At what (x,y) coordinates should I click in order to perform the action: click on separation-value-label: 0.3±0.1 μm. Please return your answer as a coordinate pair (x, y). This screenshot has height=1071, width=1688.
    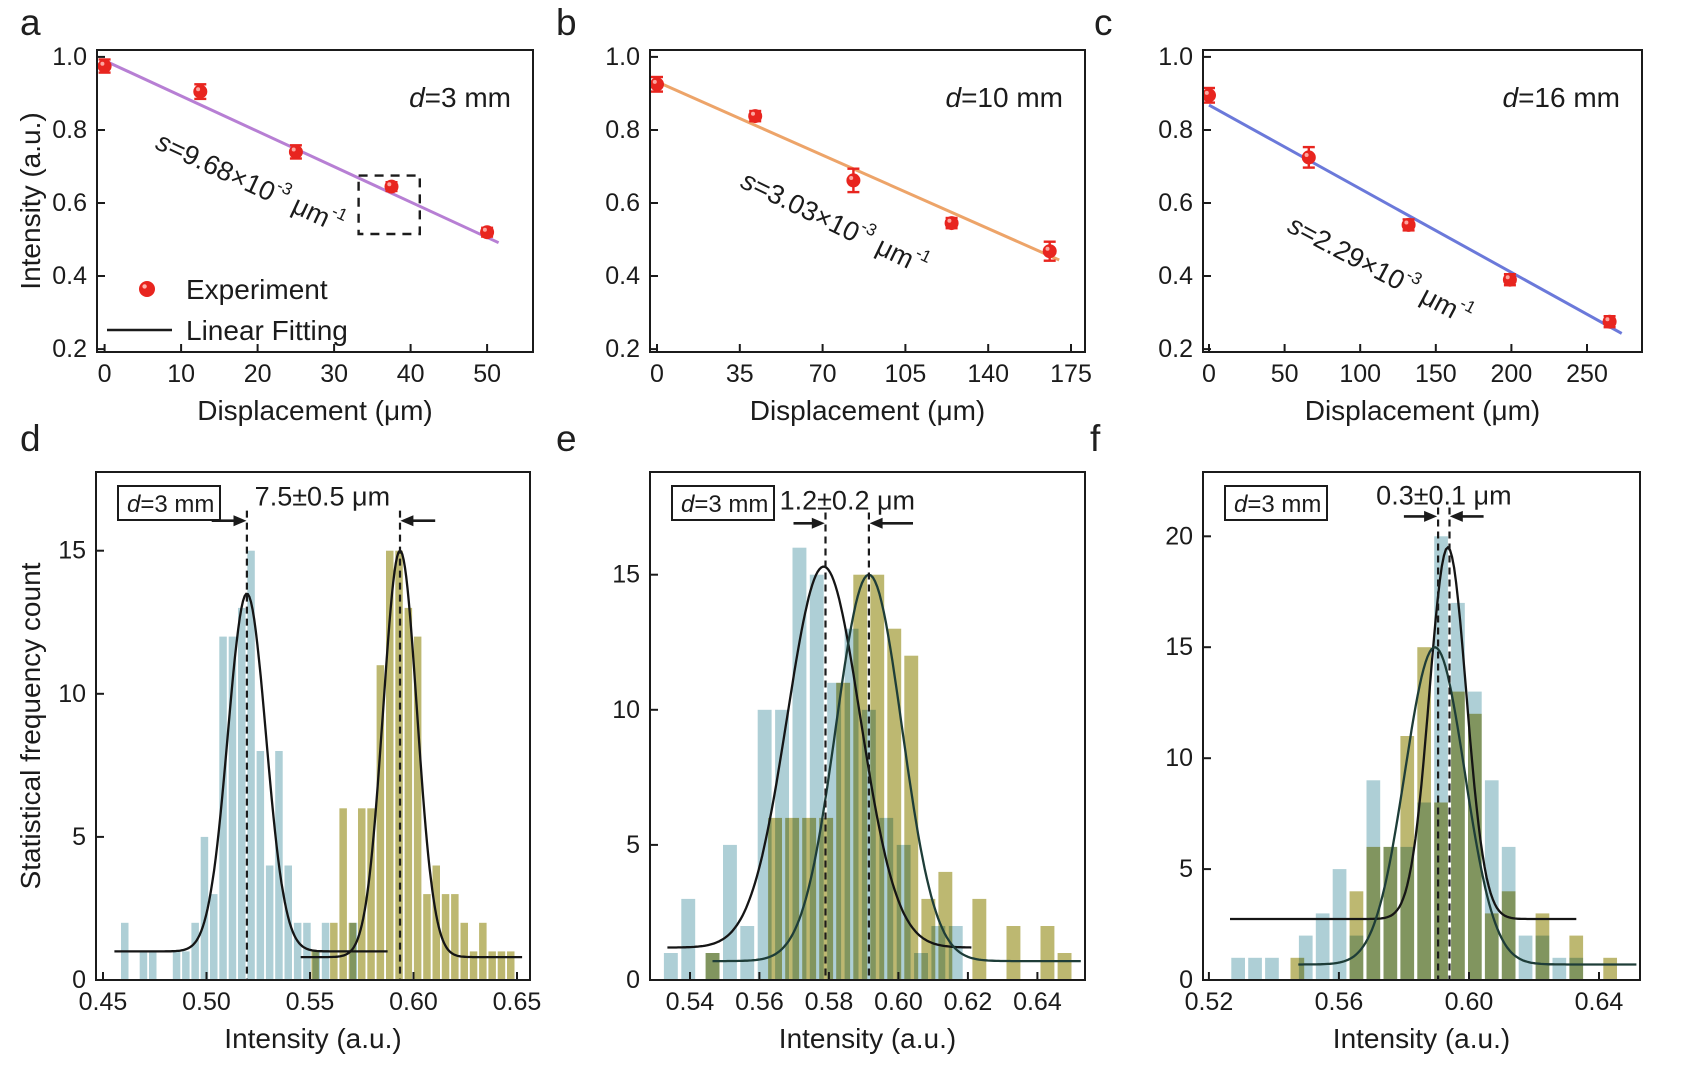
    Looking at the image, I should click on (1443, 495).